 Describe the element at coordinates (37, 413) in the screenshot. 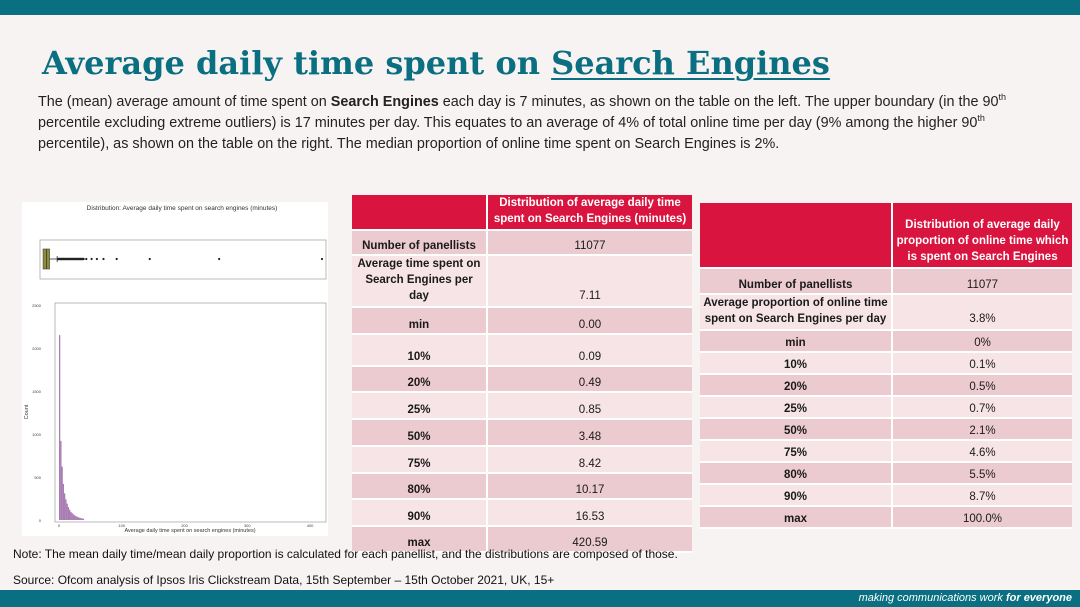

I see `y-axis-ticks: 0 500 1000 1500 2000 2500` at that location.